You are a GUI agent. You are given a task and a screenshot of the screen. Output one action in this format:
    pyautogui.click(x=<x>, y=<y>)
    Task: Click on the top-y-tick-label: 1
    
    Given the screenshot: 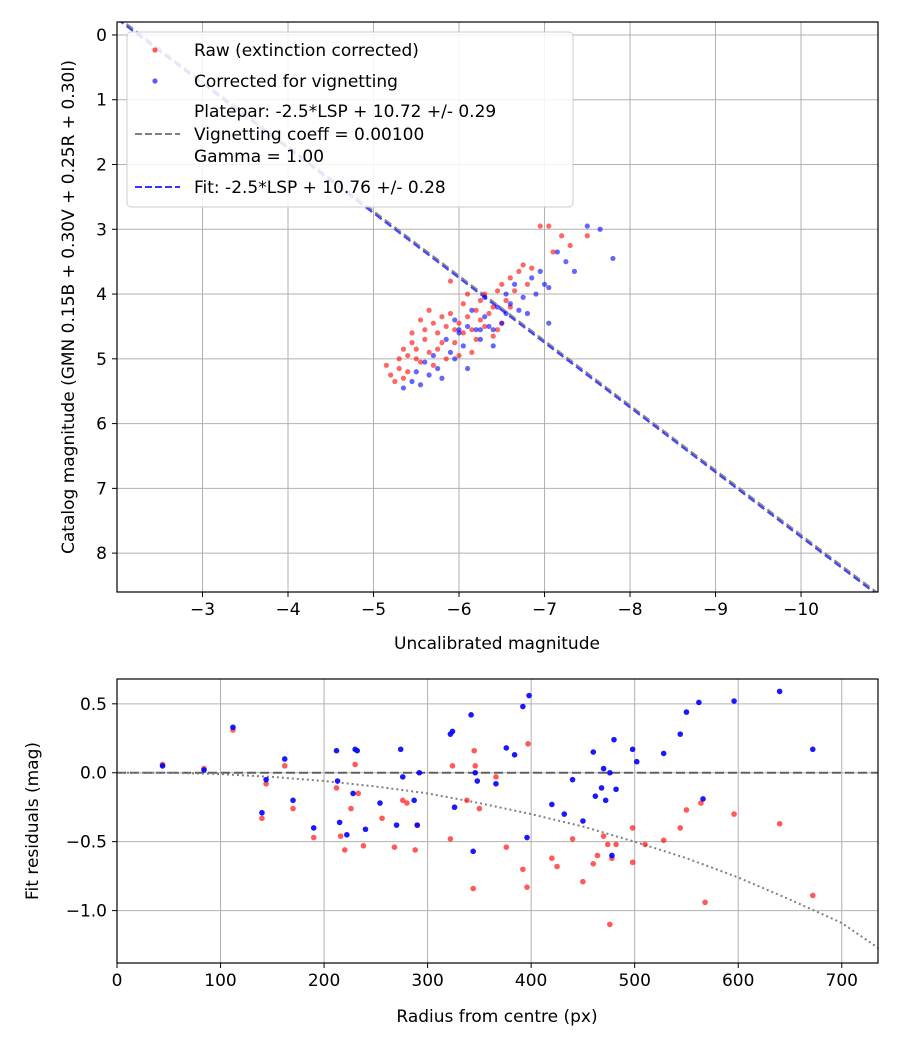 What is the action you would take?
    pyautogui.click(x=101, y=101)
    